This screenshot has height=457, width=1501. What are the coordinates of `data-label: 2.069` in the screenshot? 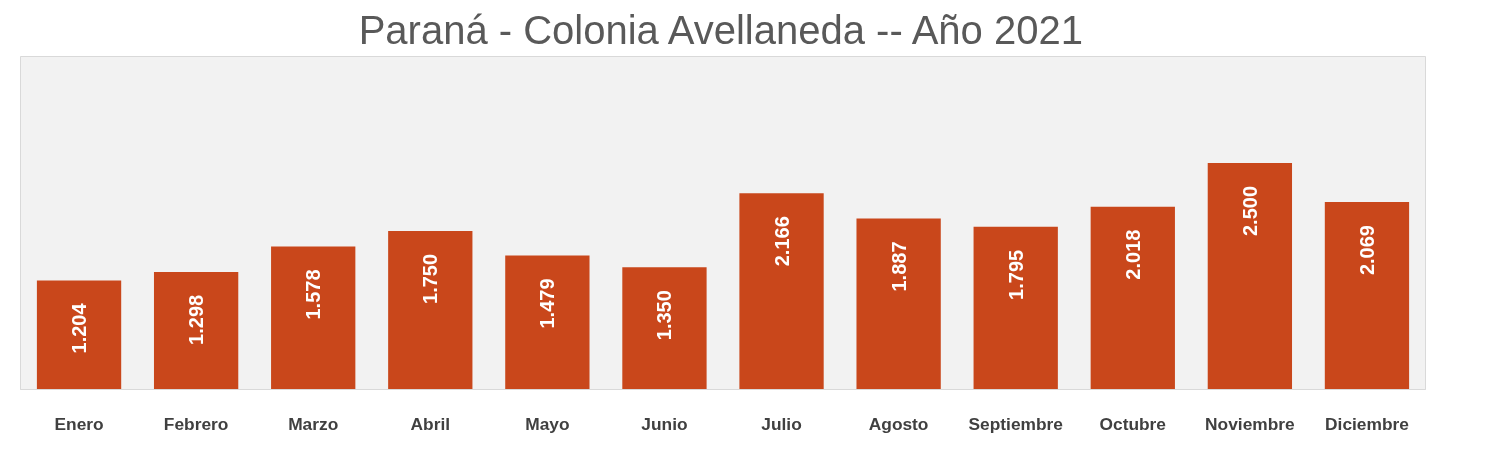 It's located at (1366, 250).